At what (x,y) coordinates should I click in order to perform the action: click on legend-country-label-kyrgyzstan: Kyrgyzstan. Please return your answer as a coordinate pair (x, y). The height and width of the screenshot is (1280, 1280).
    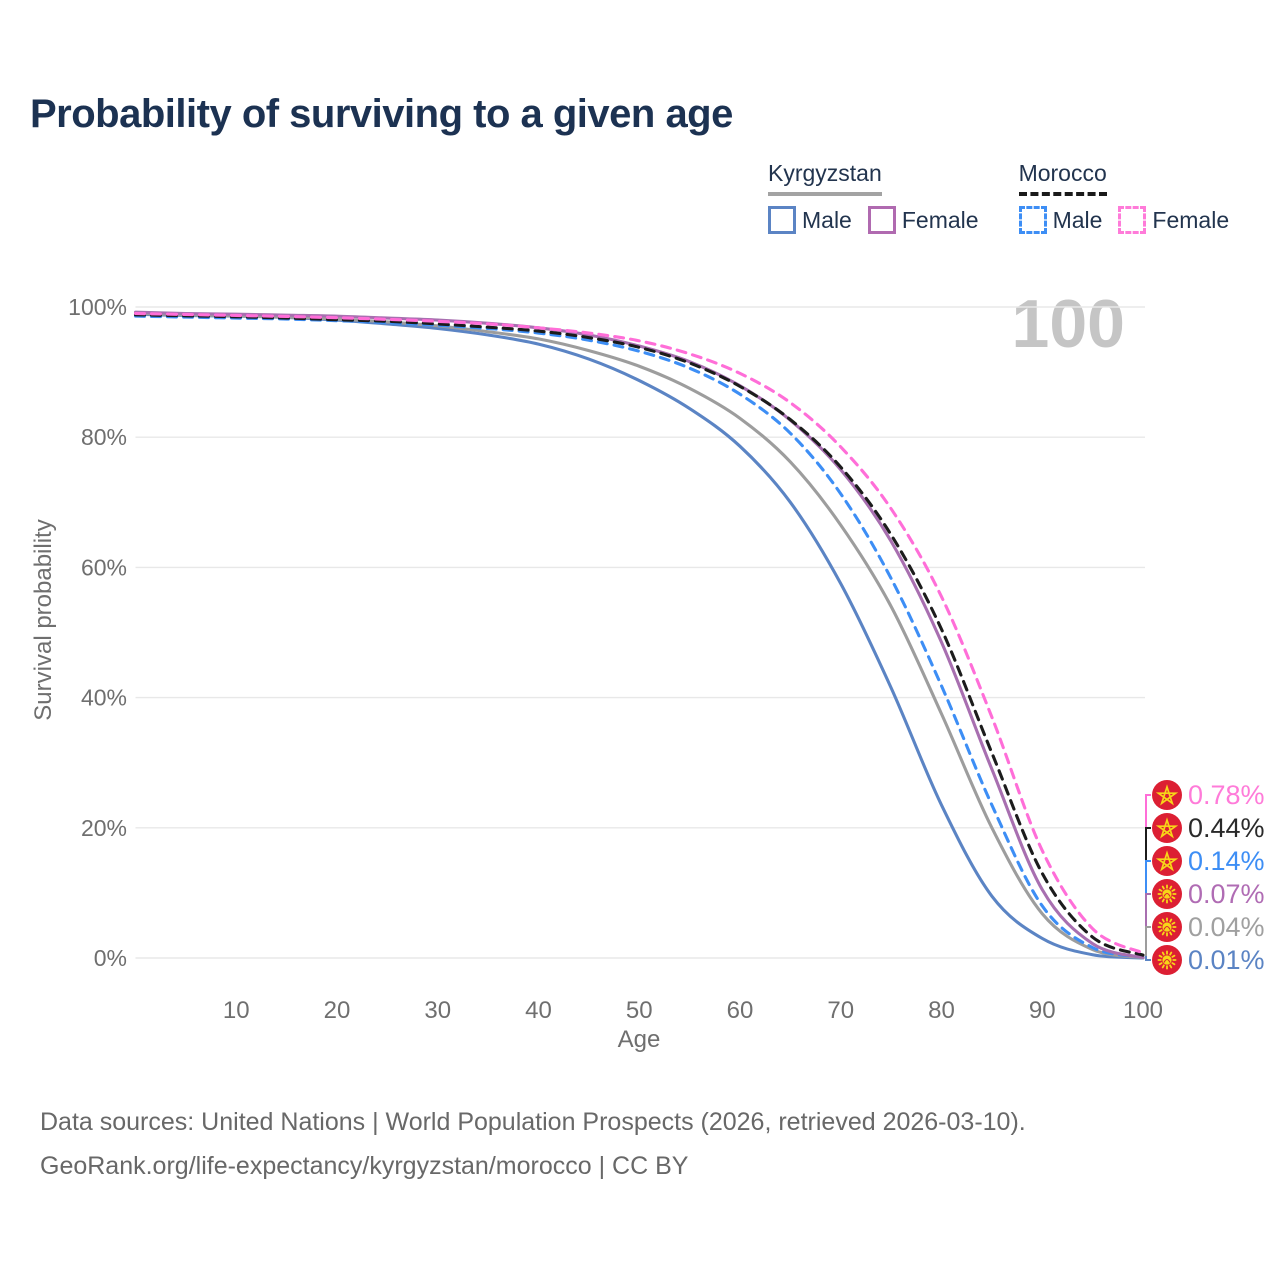
    Looking at the image, I should click on (825, 178).